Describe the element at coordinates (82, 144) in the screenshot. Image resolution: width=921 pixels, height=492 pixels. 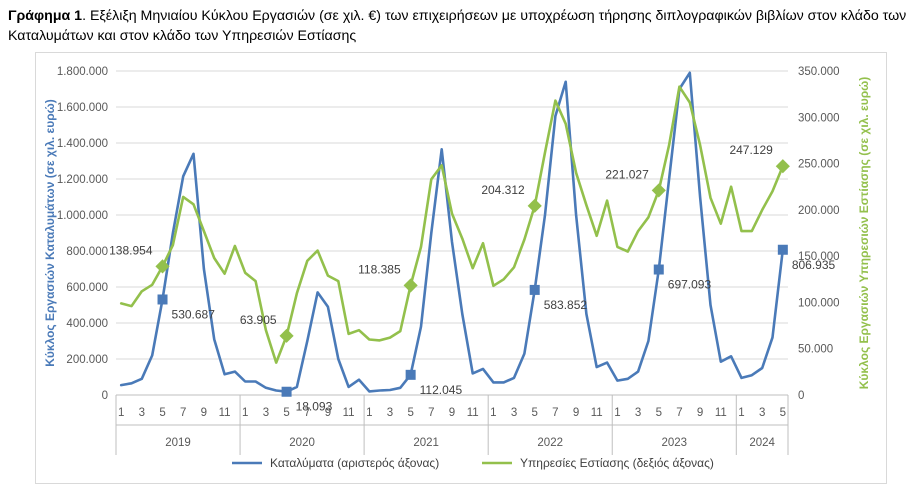
I see `y-left-tick-label: 1.400.000` at that location.